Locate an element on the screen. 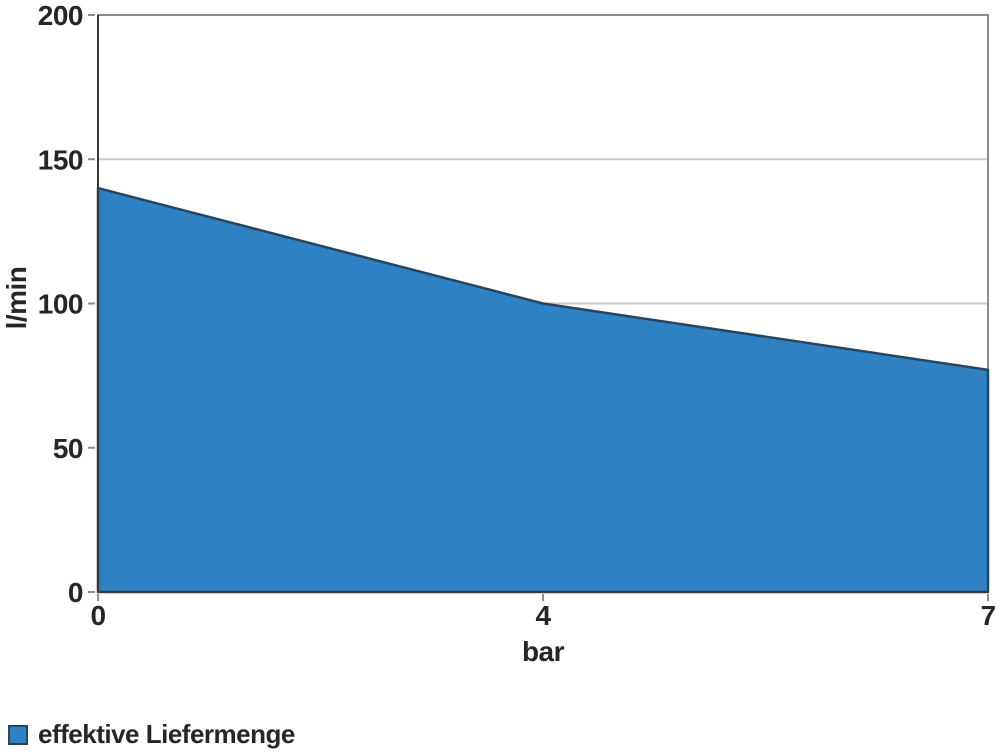  x-tick-label: 7 is located at coordinates (987, 615).